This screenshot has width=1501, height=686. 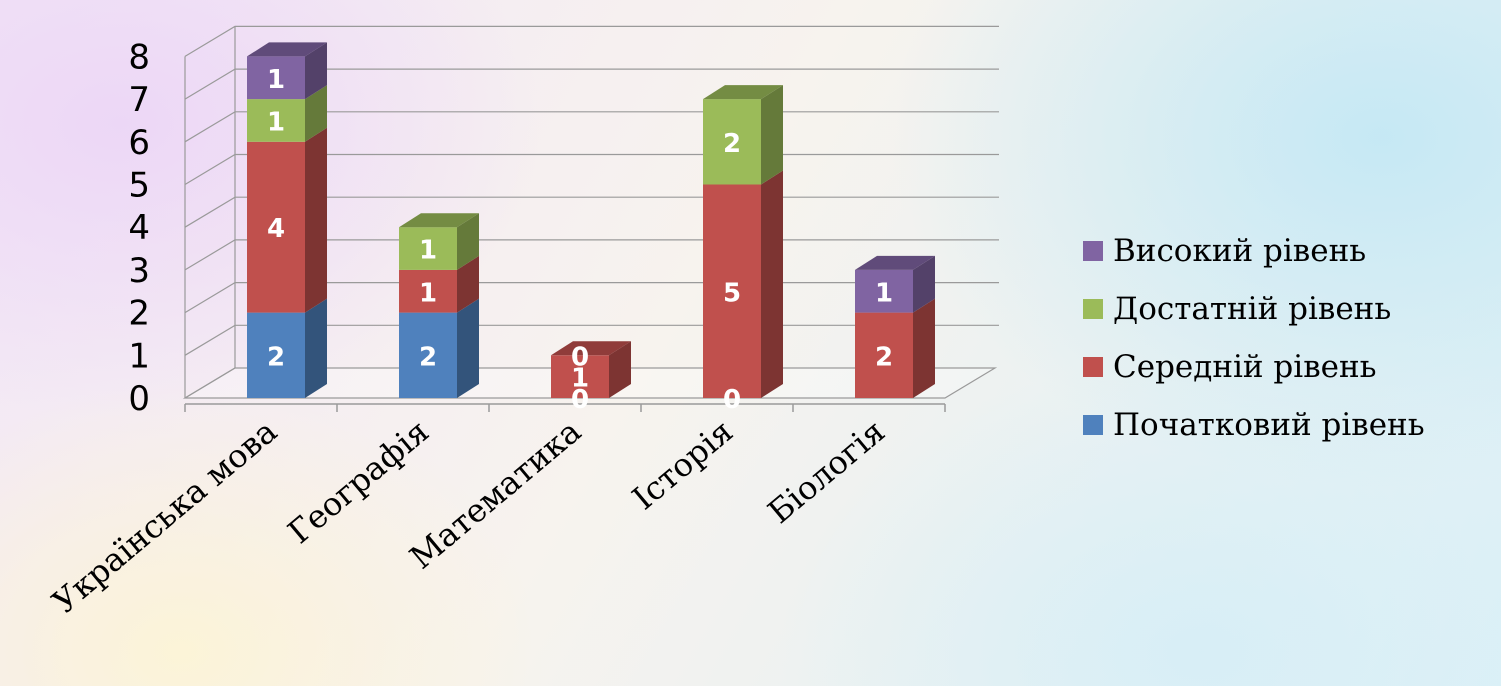 I want to click on y-tick-label: 1, so click(x=139, y=356).